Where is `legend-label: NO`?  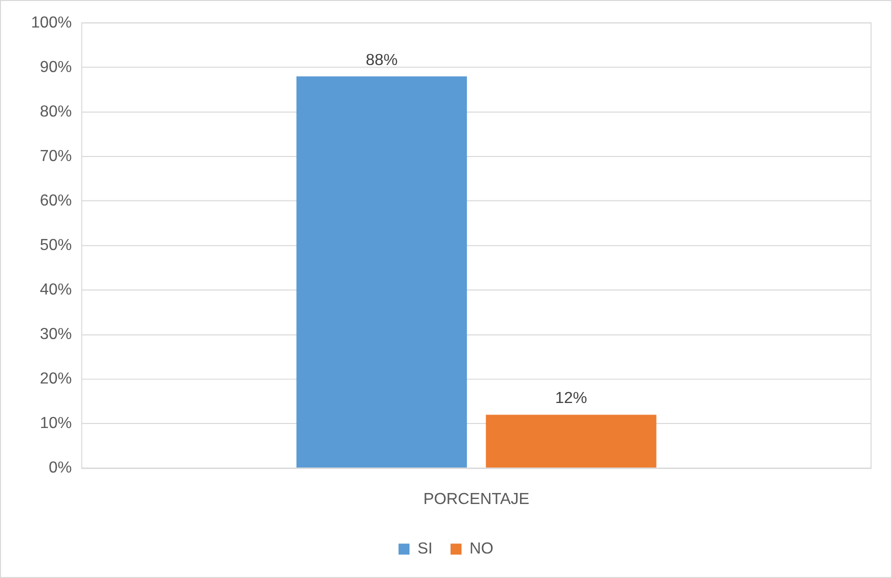 legend-label: NO is located at coordinates (482, 549).